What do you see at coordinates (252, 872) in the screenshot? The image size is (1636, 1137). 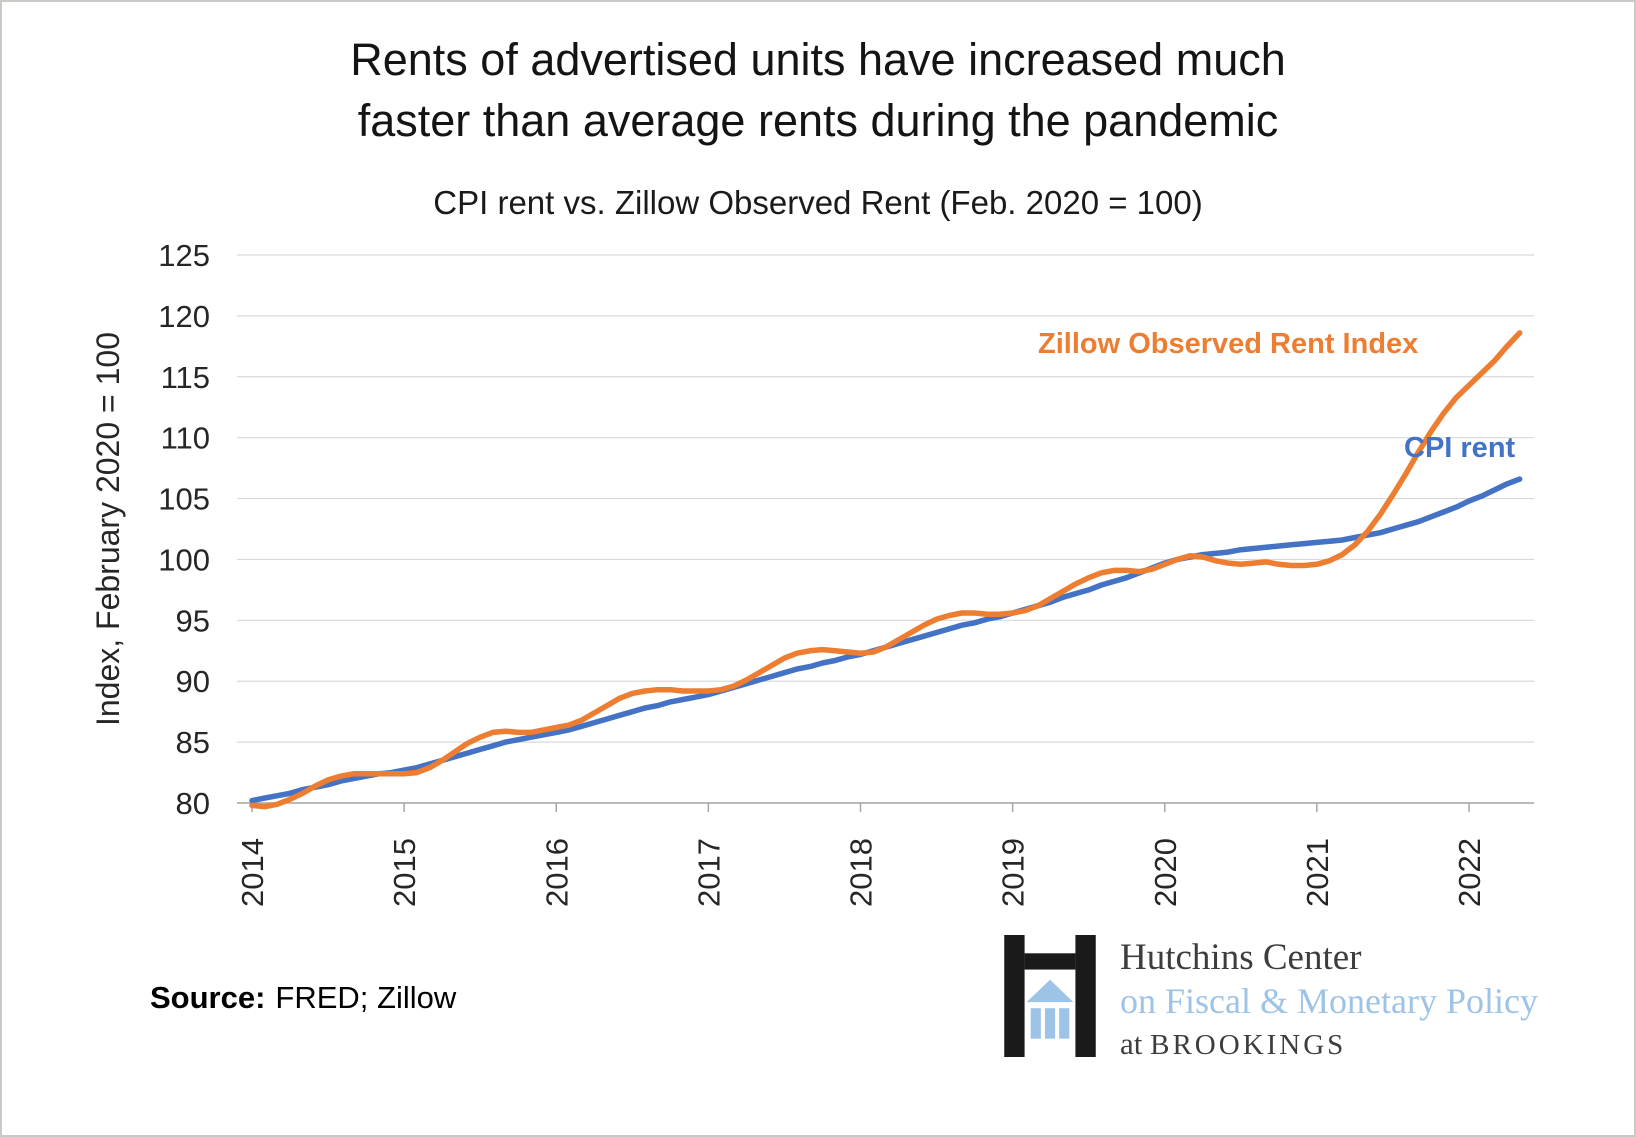 I see `svg-text: 2014` at bounding box center [252, 872].